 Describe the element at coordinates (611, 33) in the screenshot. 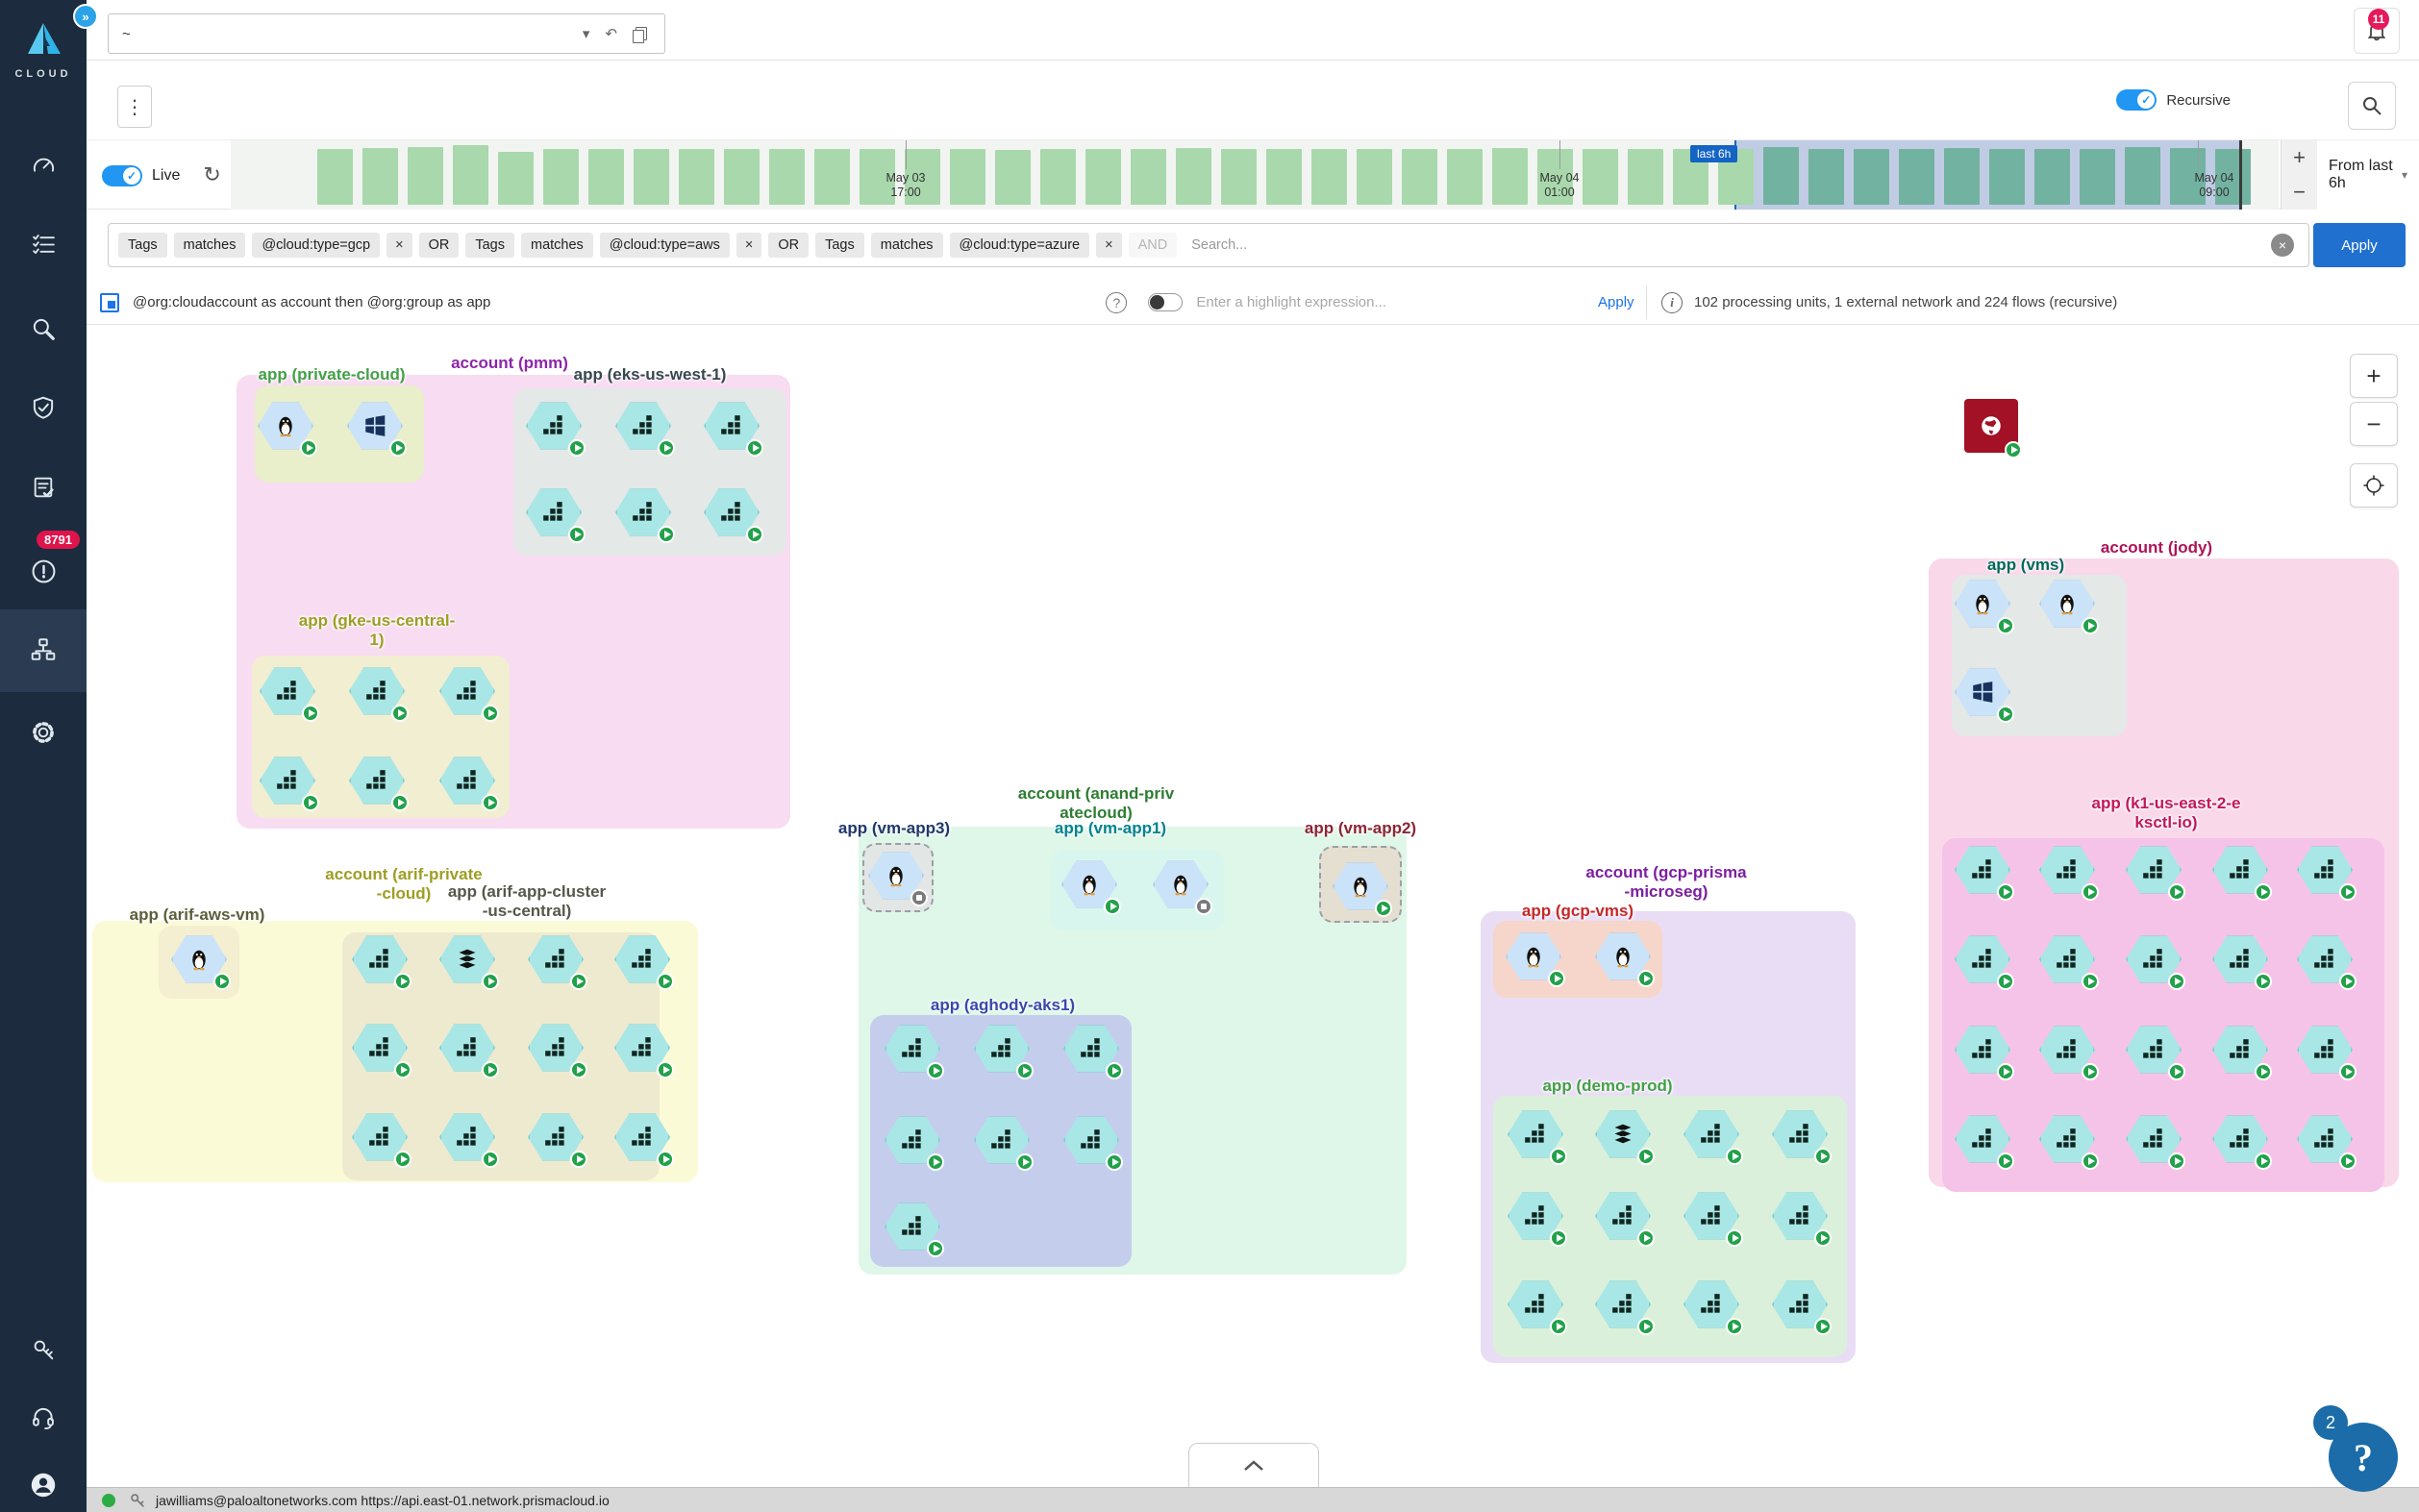

I see `undo-icon: ↶` at that location.